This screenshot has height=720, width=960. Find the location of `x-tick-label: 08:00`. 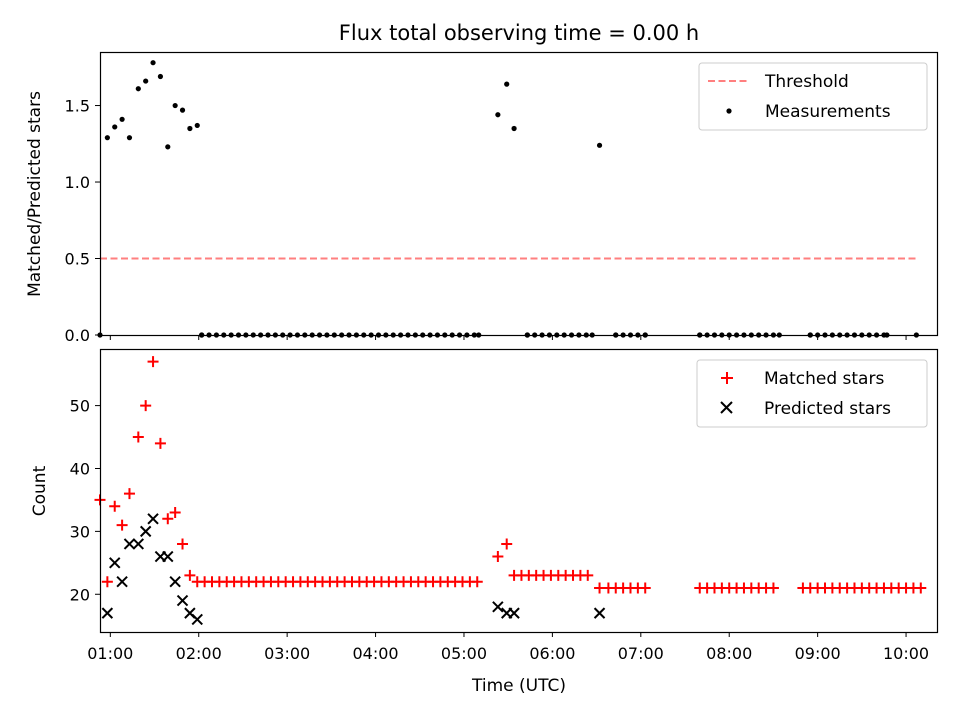

x-tick-label: 08:00 is located at coordinates (729, 653).